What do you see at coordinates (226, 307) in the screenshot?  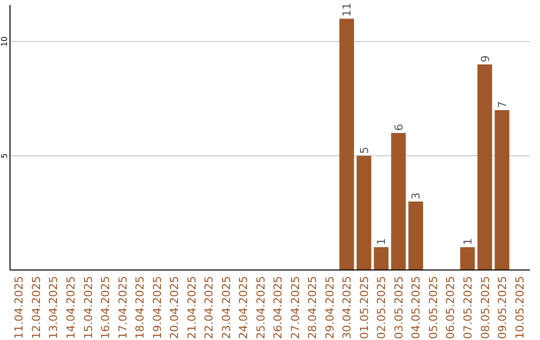 I see `x-tick-label: 23.04.2025` at bounding box center [226, 307].